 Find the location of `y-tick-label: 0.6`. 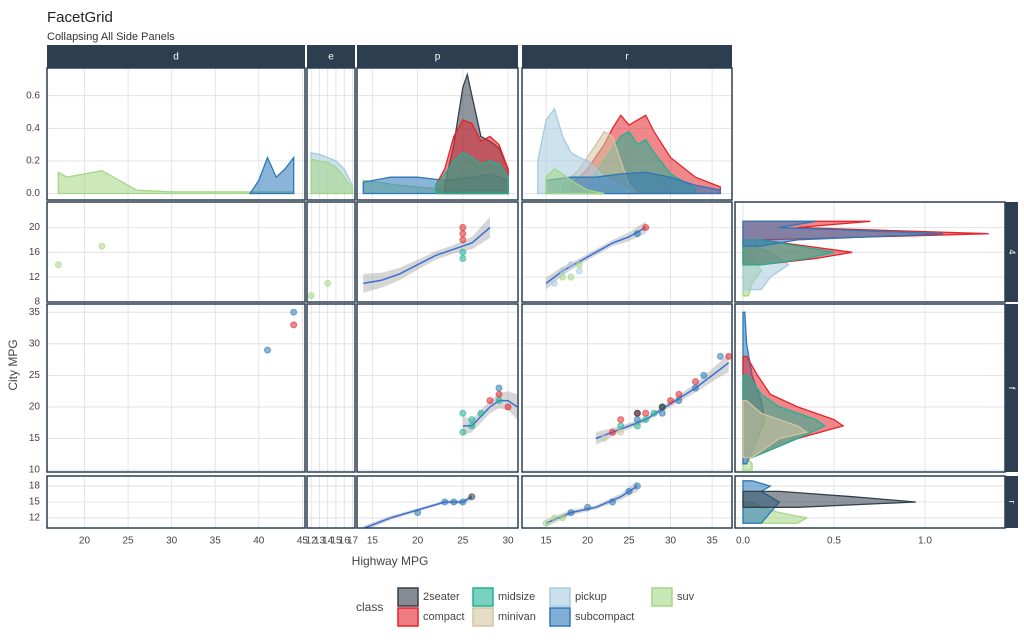

y-tick-label: 0.6 is located at coordinates (33, 95).